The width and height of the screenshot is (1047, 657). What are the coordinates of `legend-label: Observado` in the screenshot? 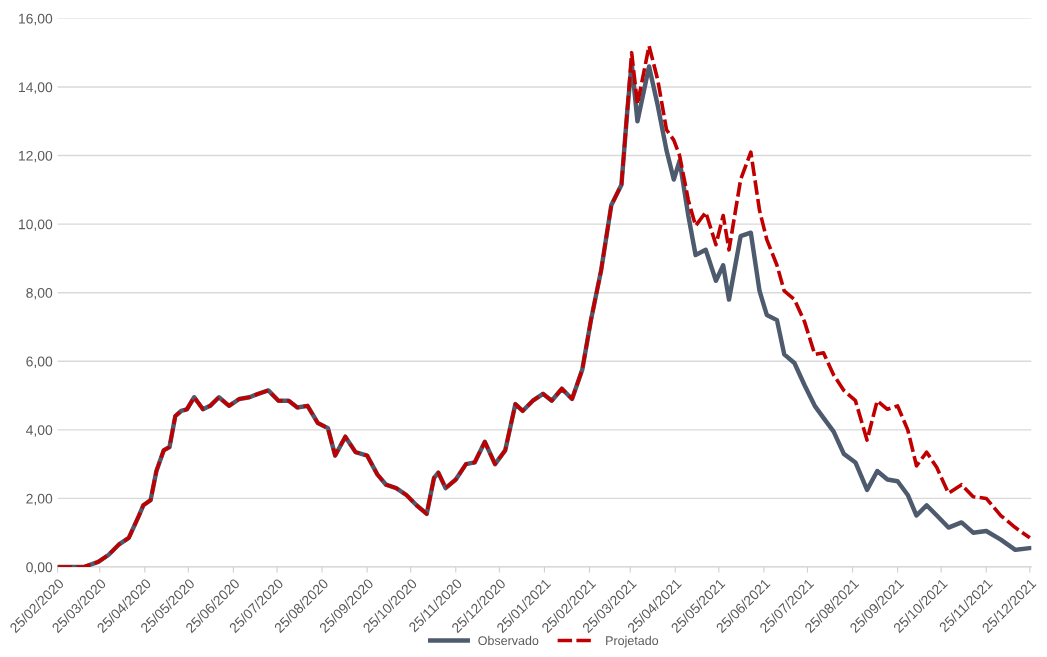 It's located at (508, 640).